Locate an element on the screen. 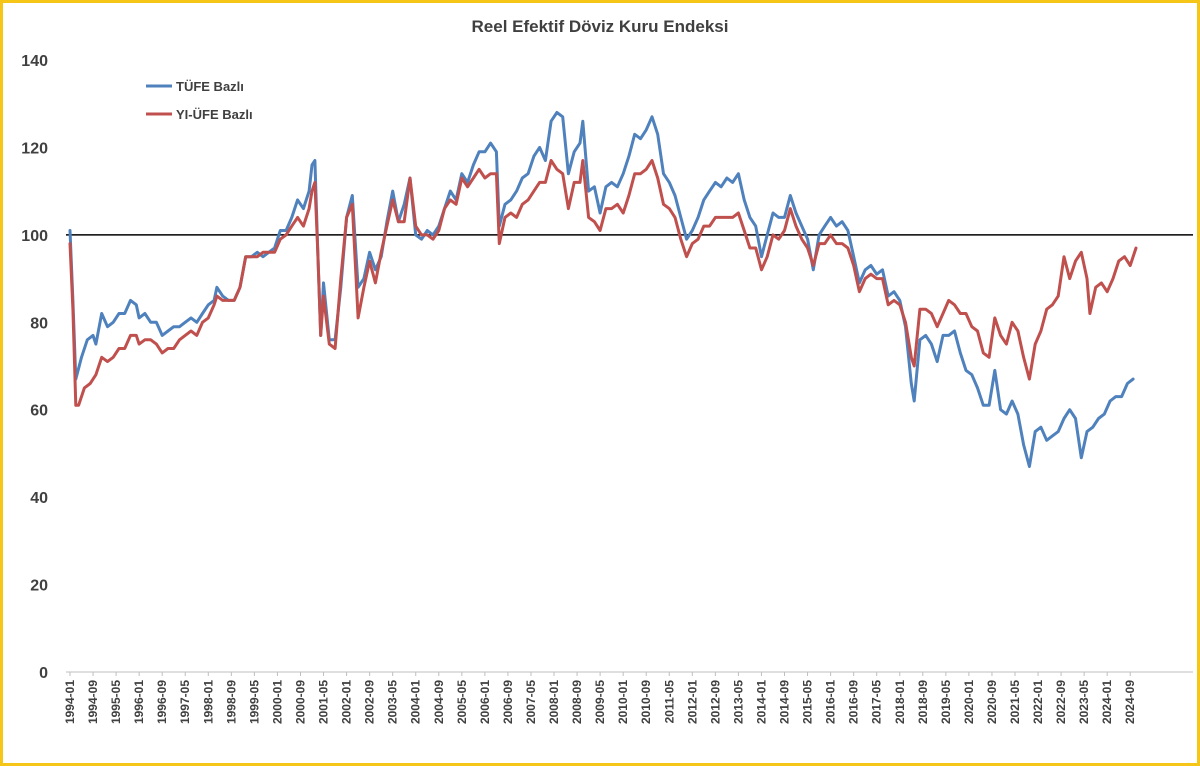 The height and width of the screenshot is (766, 1200). legend: TÜFE Bazlı YI-ÜFE Bazlı is located at coordinates (199, 100).